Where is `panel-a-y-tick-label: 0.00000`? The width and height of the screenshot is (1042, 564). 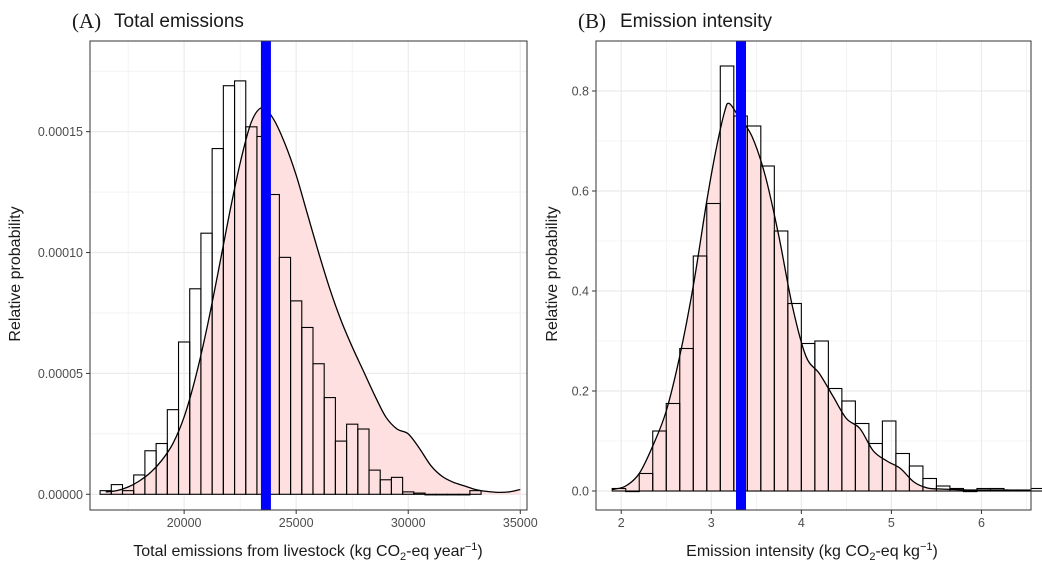
panel-a-y-tick-label: 0.00000 is located at coordinates (60, 495).